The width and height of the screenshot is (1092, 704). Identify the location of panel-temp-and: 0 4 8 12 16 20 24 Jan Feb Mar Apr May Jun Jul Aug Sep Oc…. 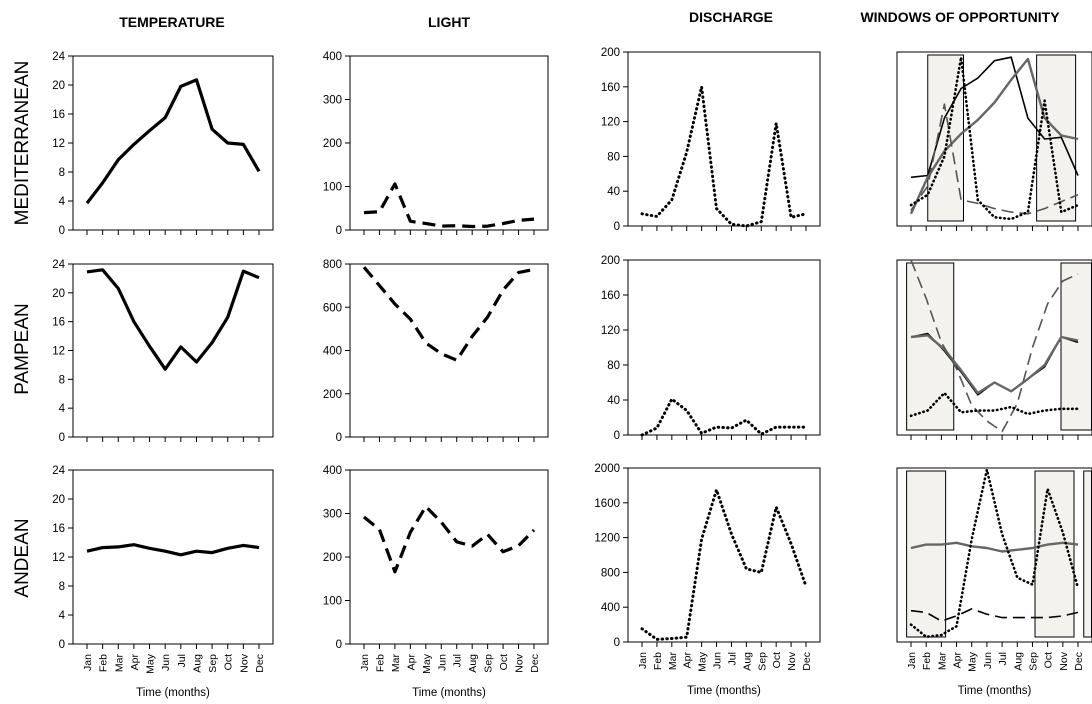
(163, 582).